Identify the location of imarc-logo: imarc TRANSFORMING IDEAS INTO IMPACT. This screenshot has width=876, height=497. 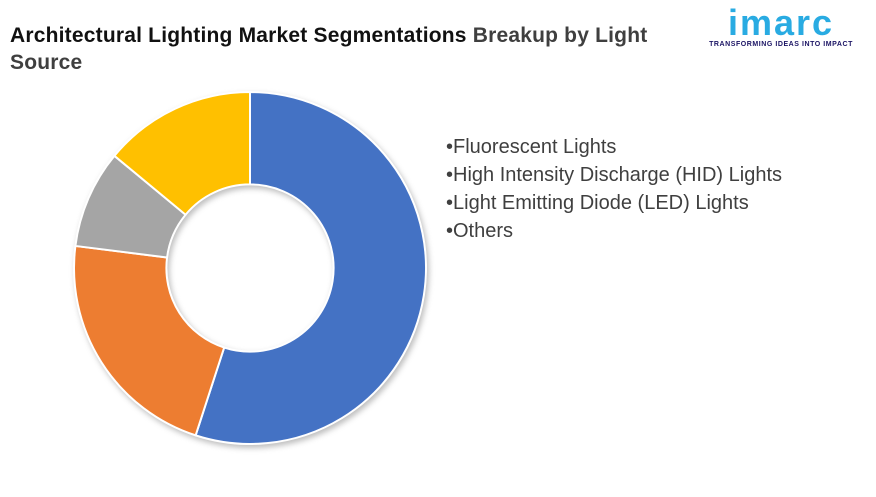
(781, 25).